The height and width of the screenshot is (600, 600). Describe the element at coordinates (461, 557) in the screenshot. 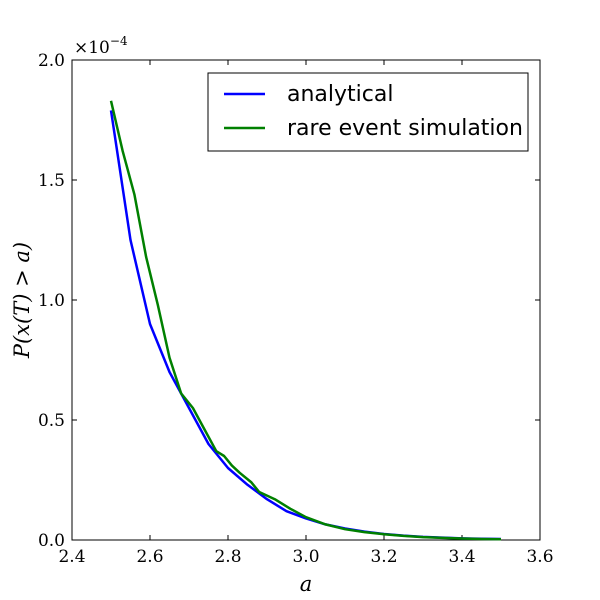

I see `x-tick-label: 3.4` at that location.